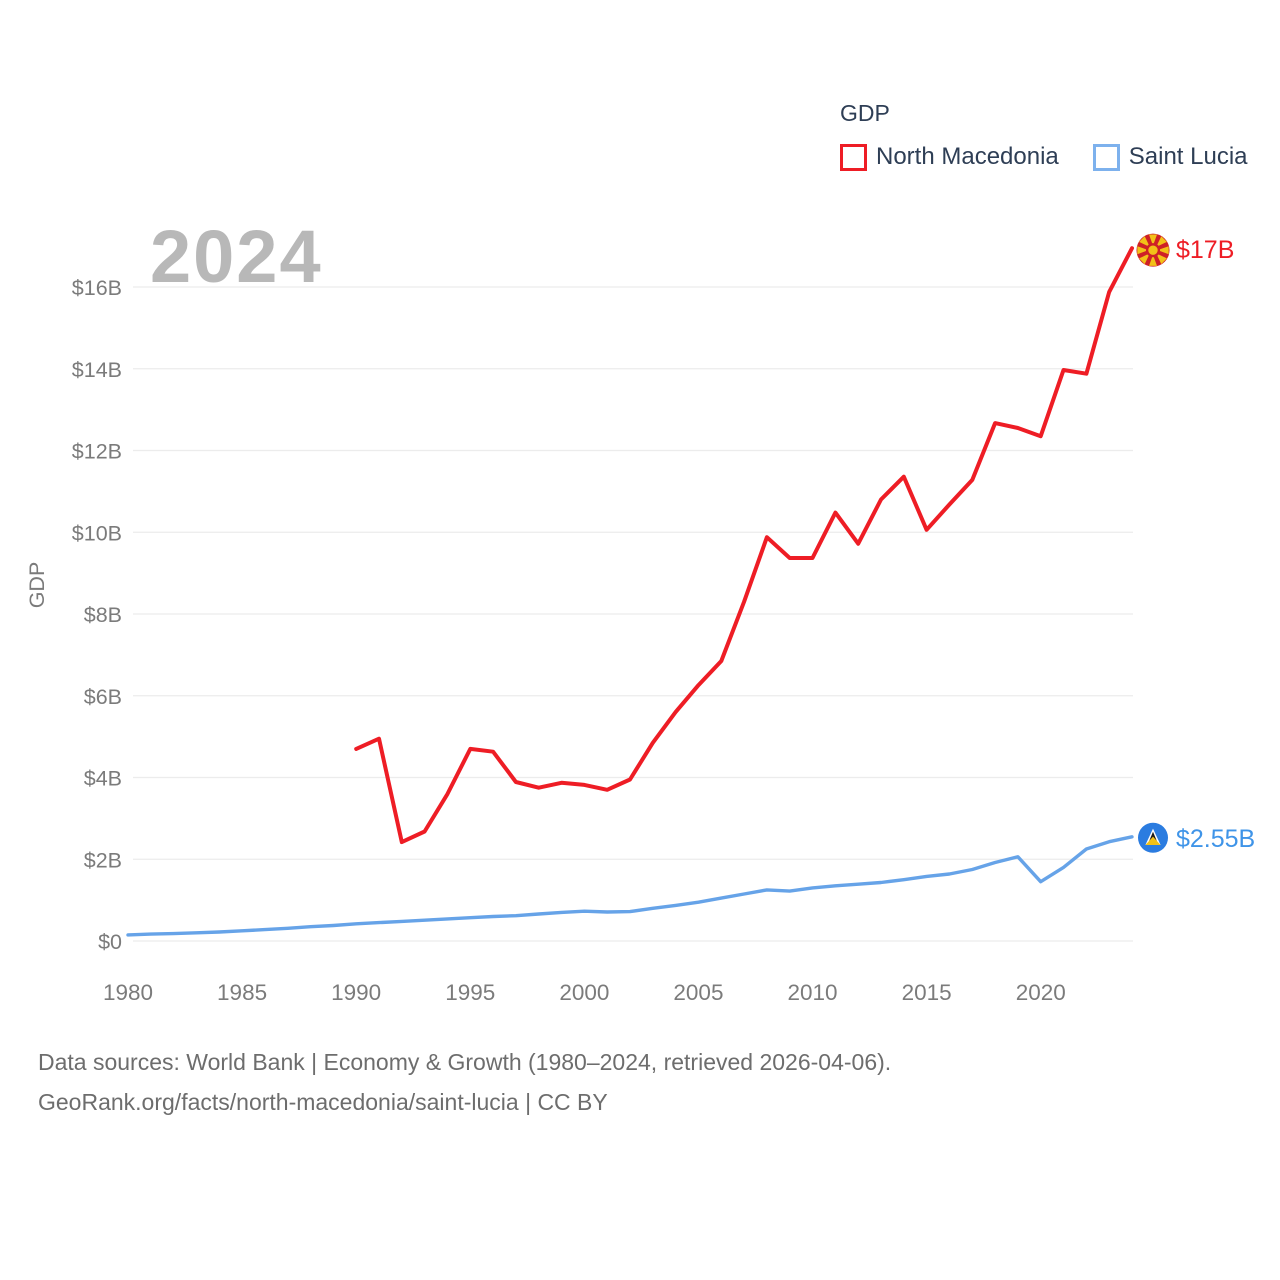  Describe the element at coordinates (584, 992) in the screenshot. I see `x-tick-label: 2000` at that location.